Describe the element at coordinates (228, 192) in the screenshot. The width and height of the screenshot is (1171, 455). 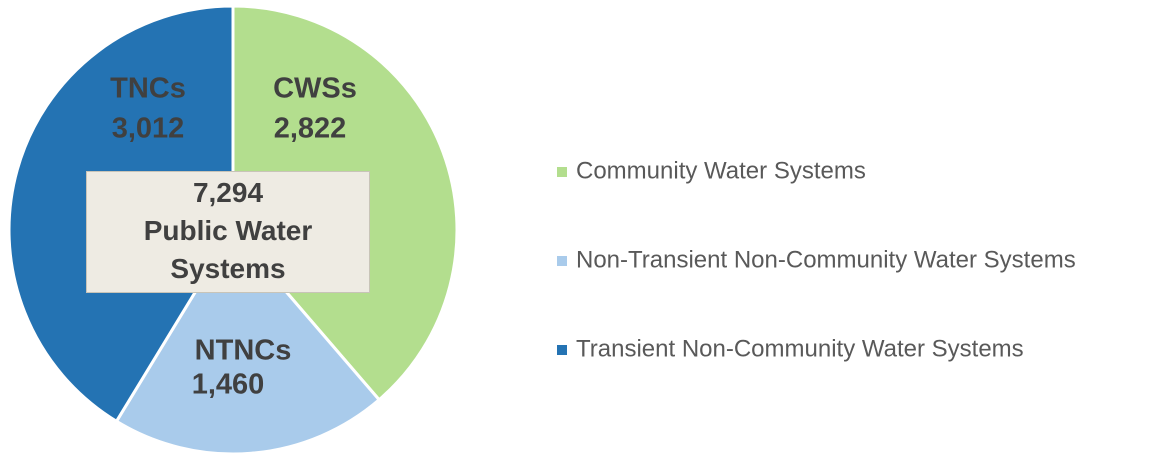
I see `total-label: 7,294` at that location.